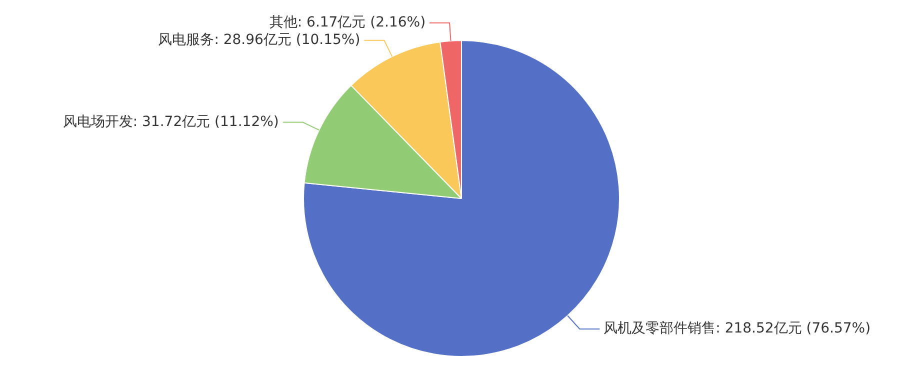 The height and width of the screenshot is (371, 923). Describe the element at coordinates (737, 328) in the screenshot. I see `slice-label: 风机及零部件销售: 218.52亿元 (76.57%)` at that location.